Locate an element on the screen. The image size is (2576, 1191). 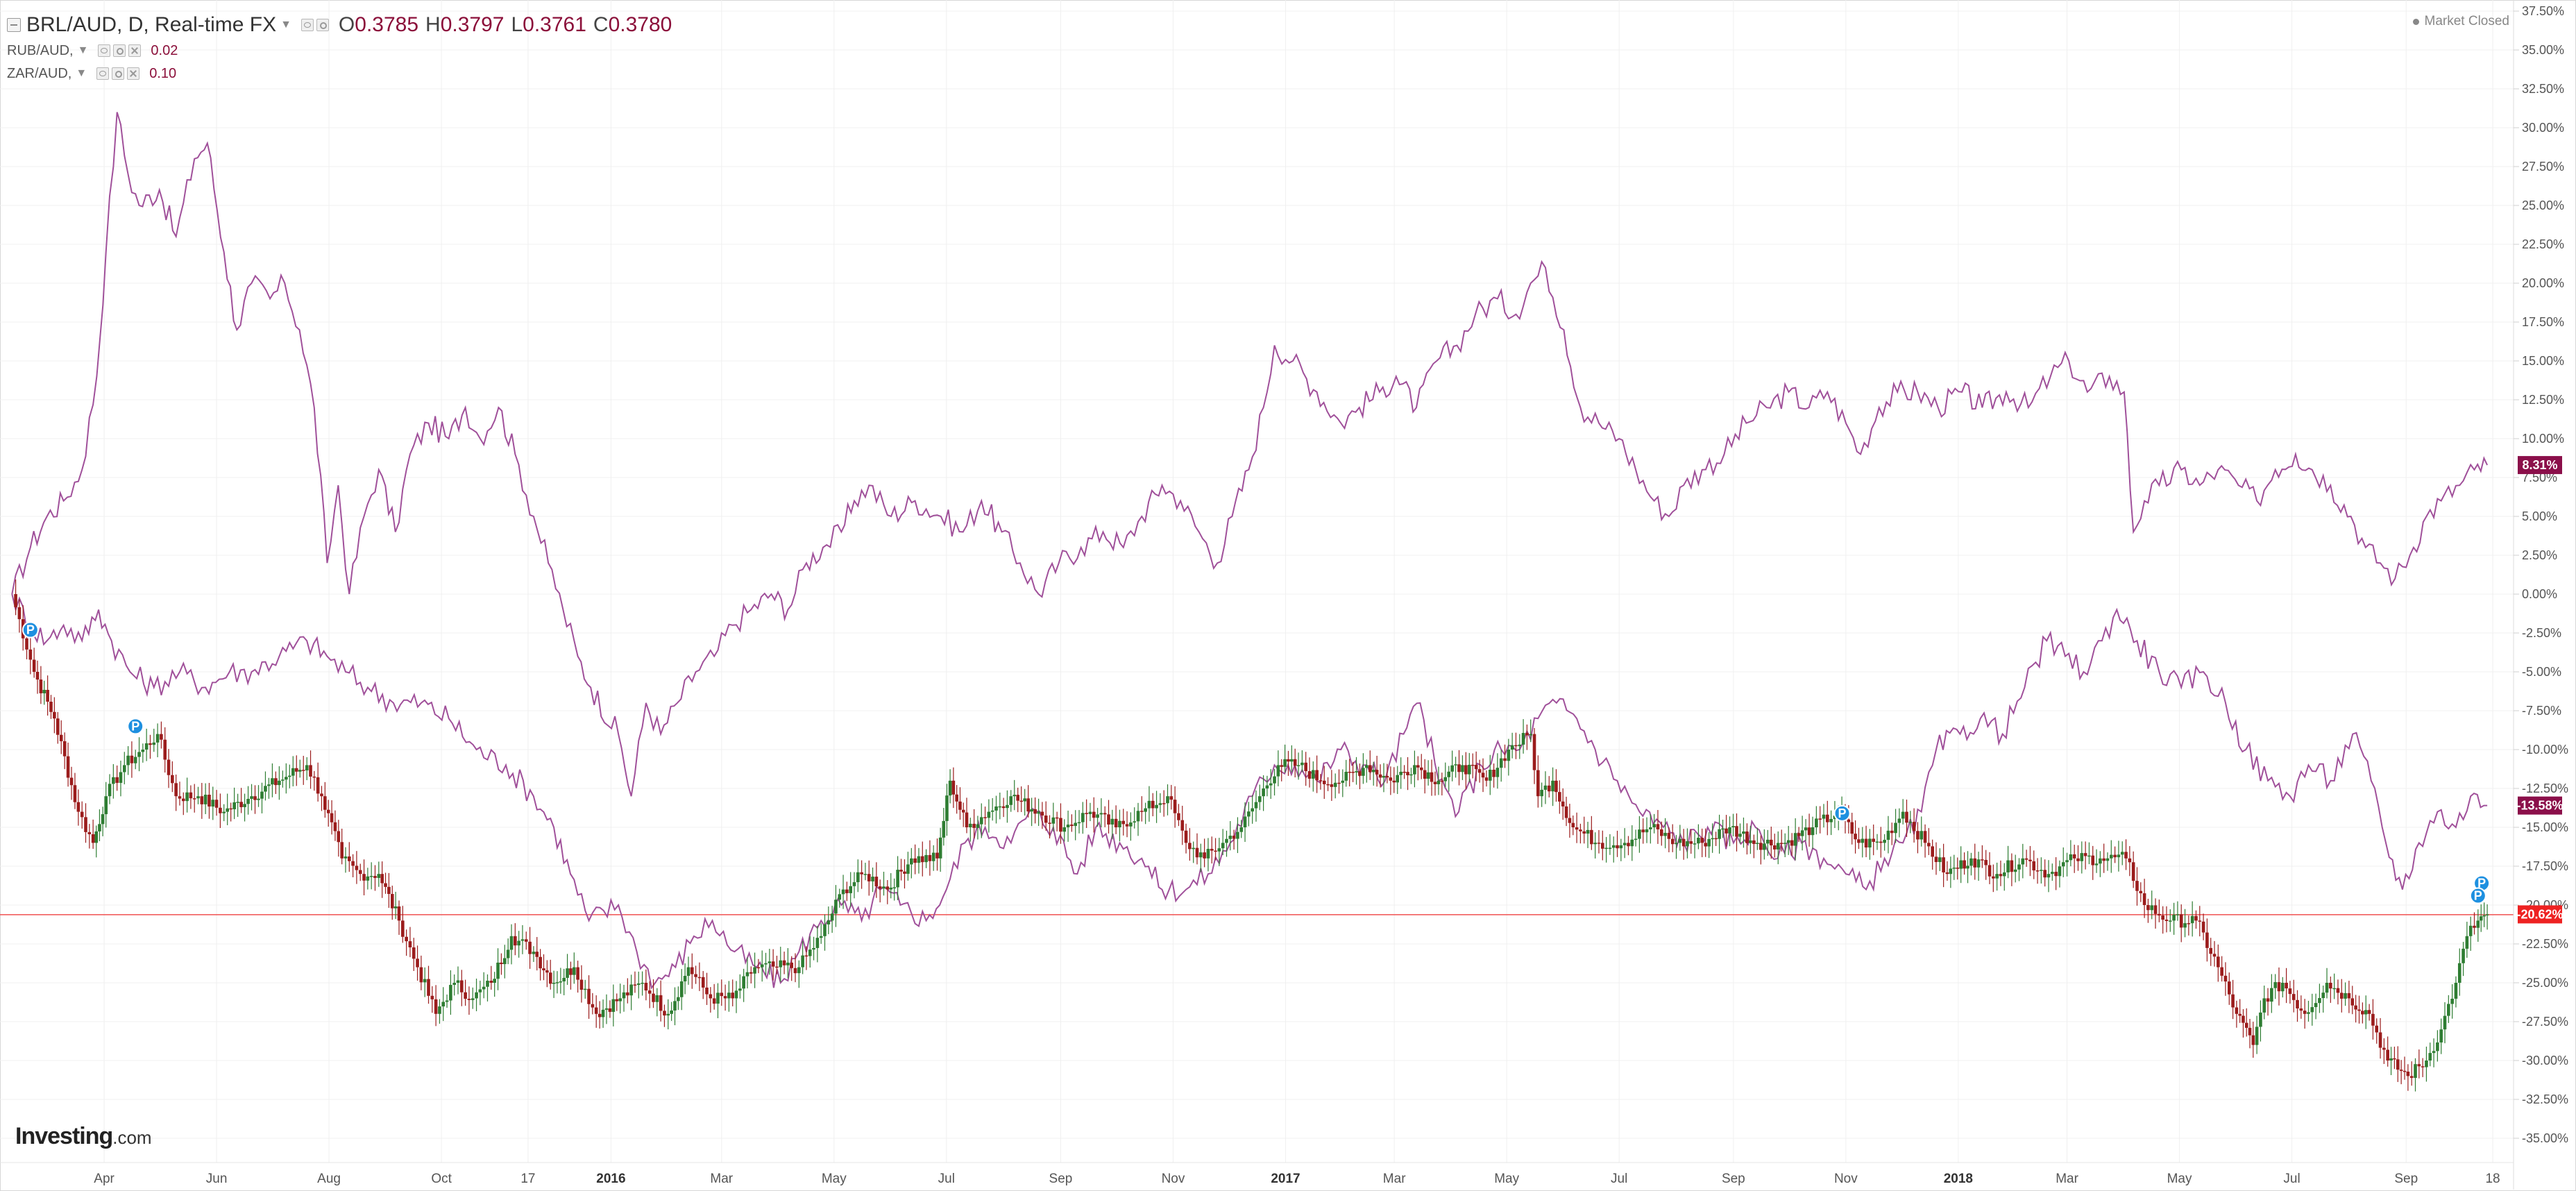
main-symbol-title: BRL/AUD, D, Real-time FX is located at coordinates (151, 25).